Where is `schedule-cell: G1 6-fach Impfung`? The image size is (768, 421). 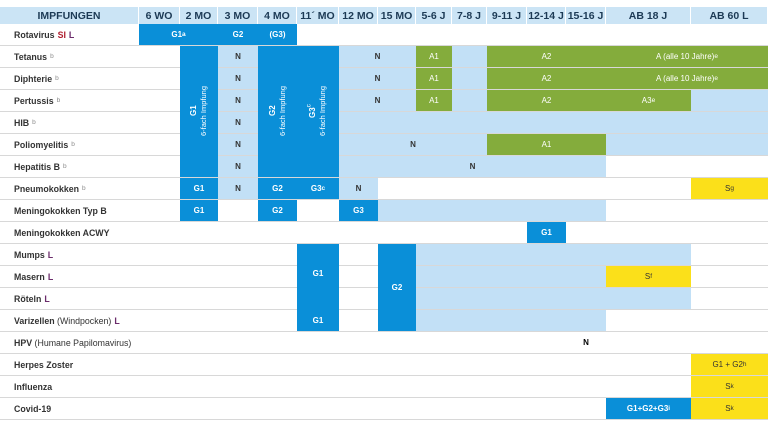 schedule-cell: G1 6-fach Impfung is located at coordinates (199, 111).